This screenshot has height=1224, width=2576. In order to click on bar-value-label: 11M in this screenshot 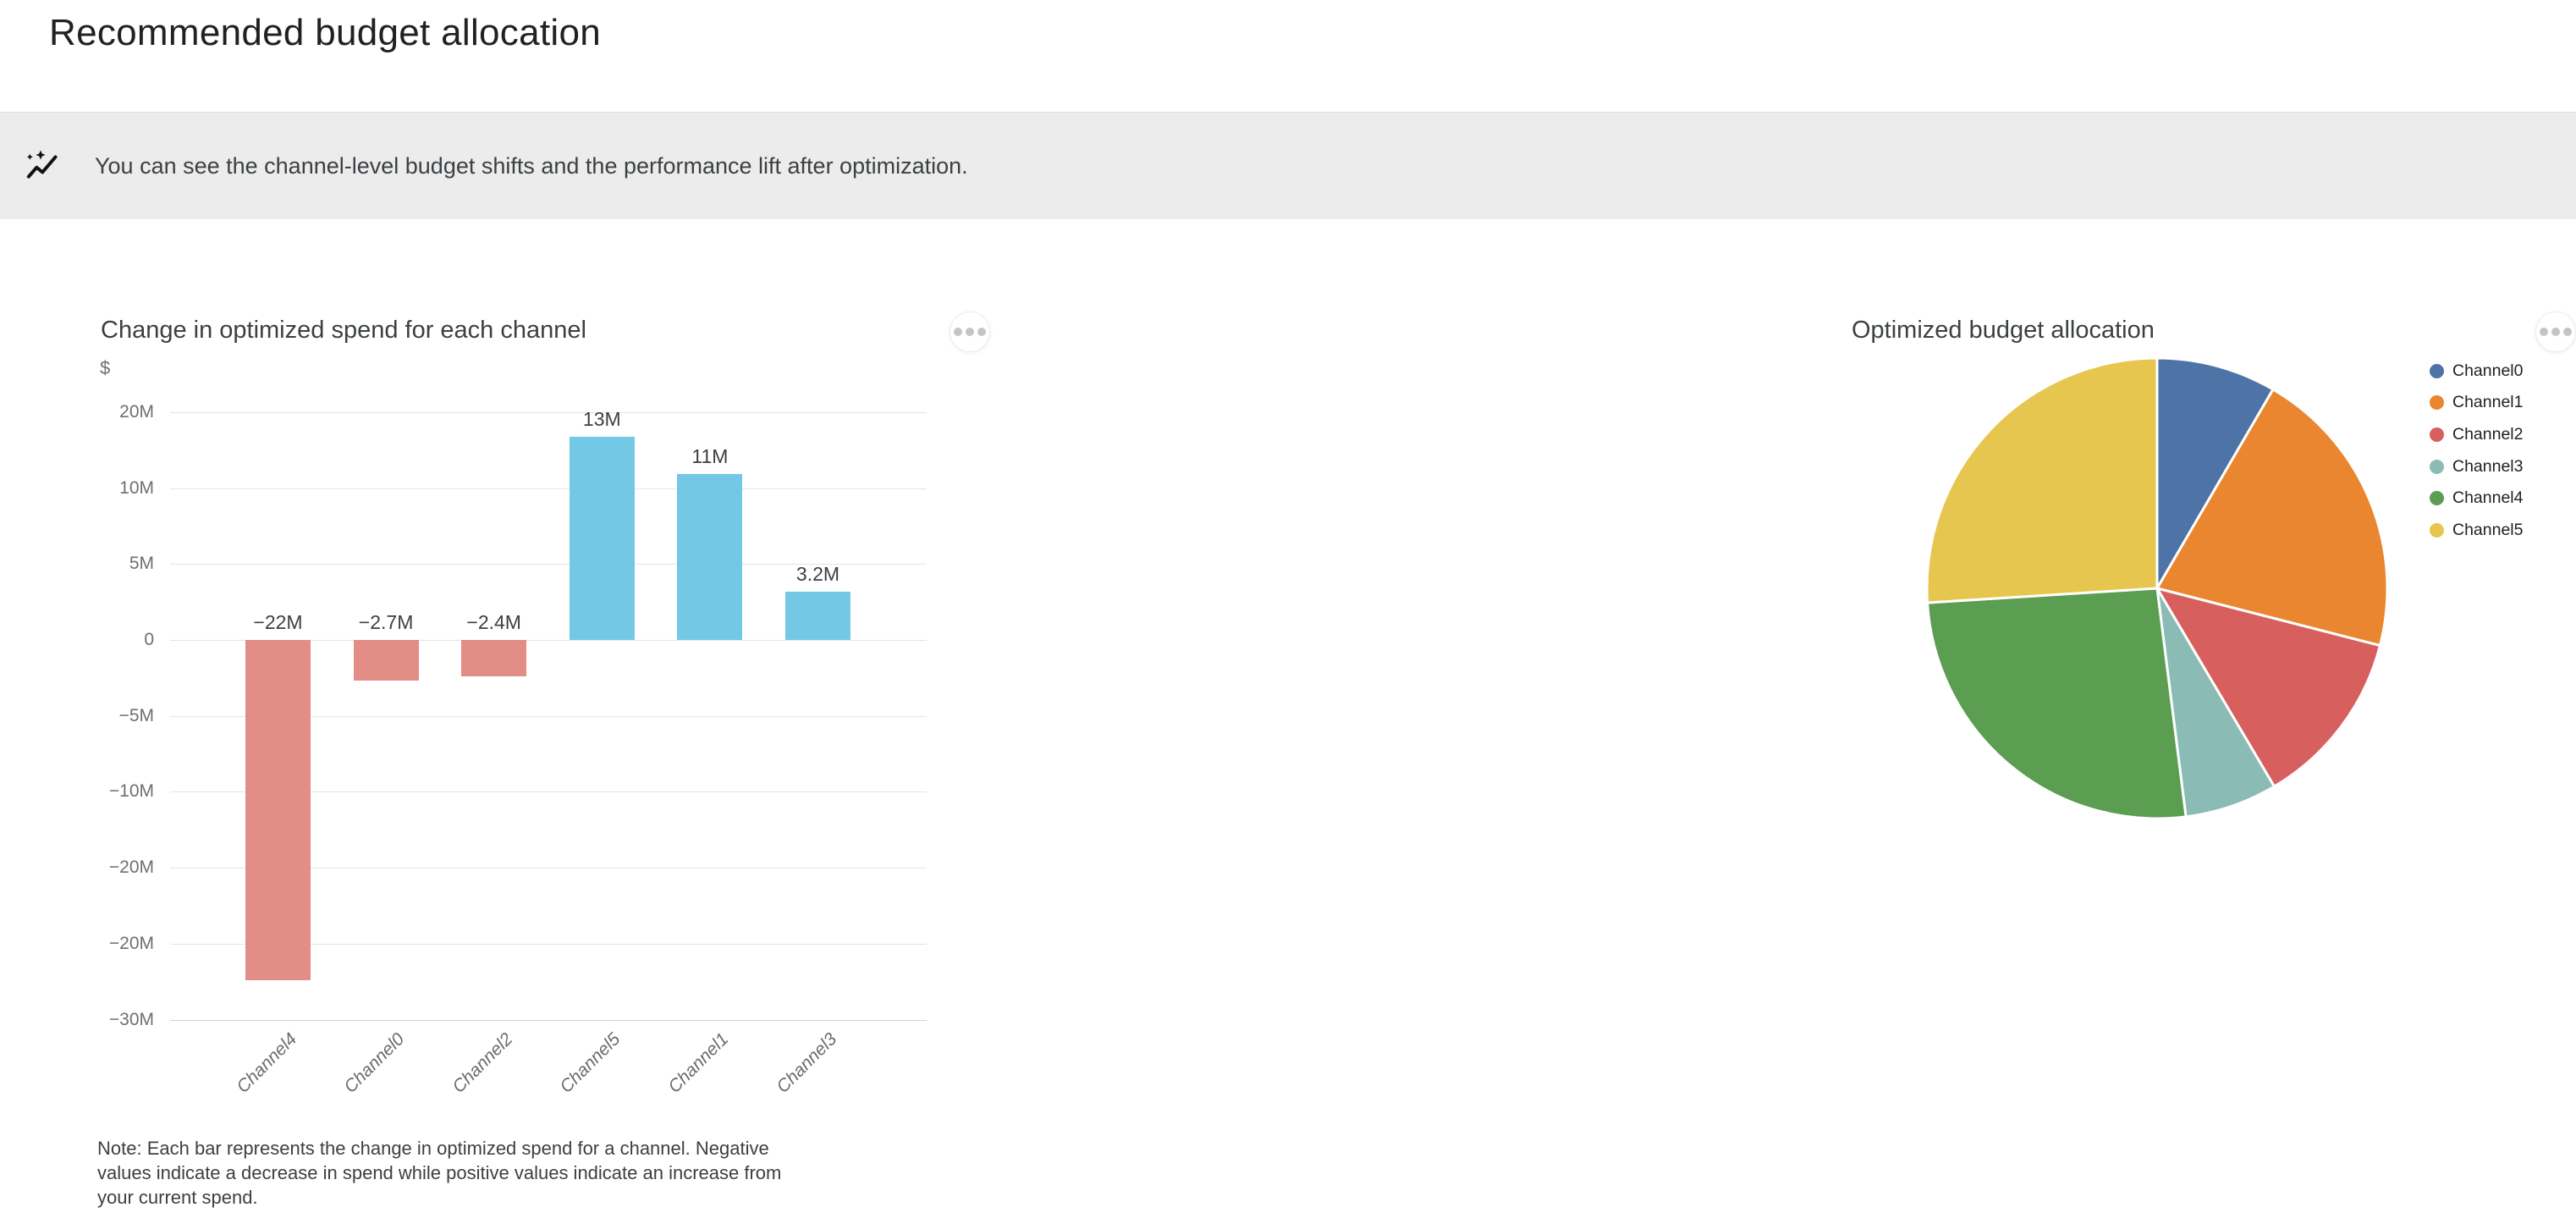, I will do `click(710, 456)`.